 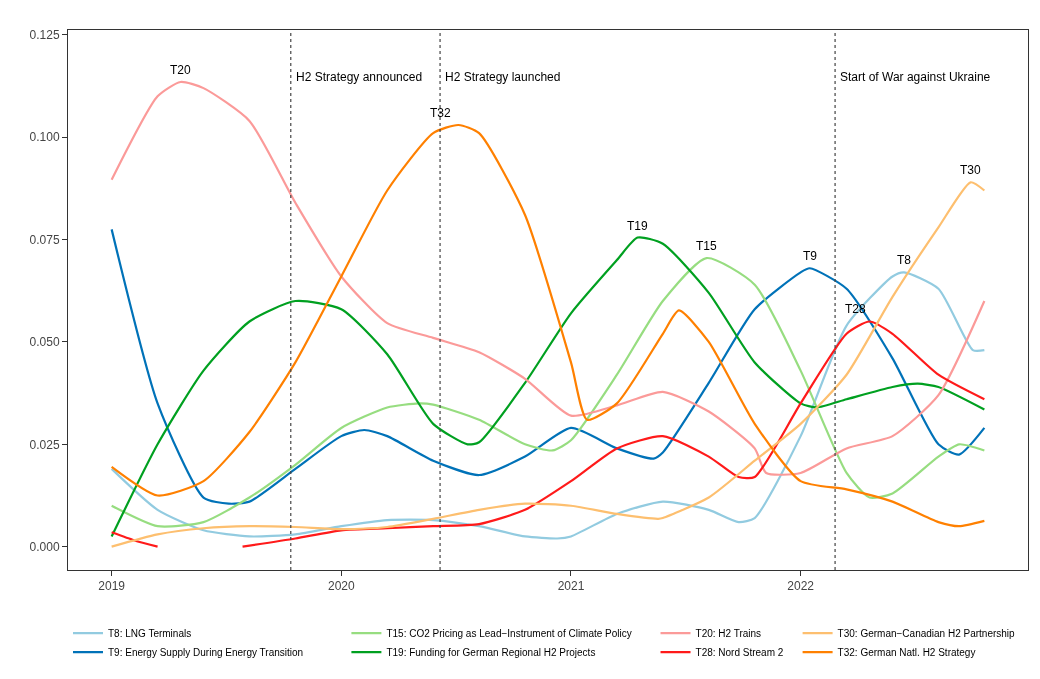 What do you see at coordinates (904, 260) in the screenshot?
I see `annotation: T8` at bounding box center [904, 260].